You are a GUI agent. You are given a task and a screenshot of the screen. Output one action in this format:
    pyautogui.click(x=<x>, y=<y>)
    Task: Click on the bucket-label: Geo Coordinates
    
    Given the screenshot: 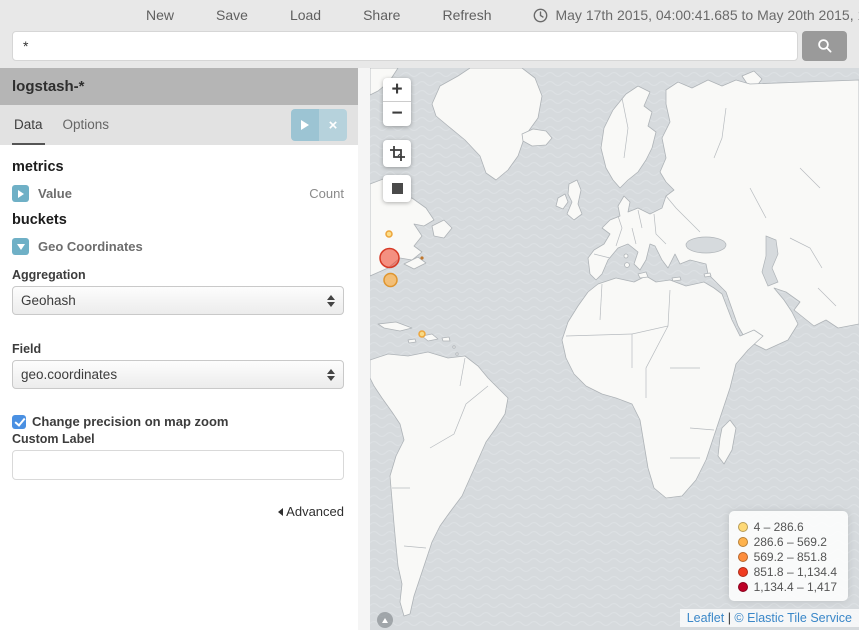 What is the action you would take?
    pyautogui.click(x=90, y=246)
    